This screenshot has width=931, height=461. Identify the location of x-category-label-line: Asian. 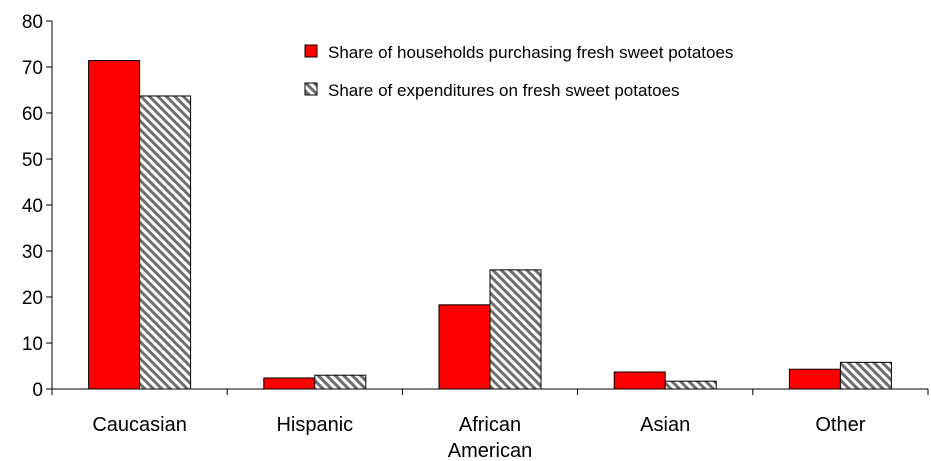
(665, 425).